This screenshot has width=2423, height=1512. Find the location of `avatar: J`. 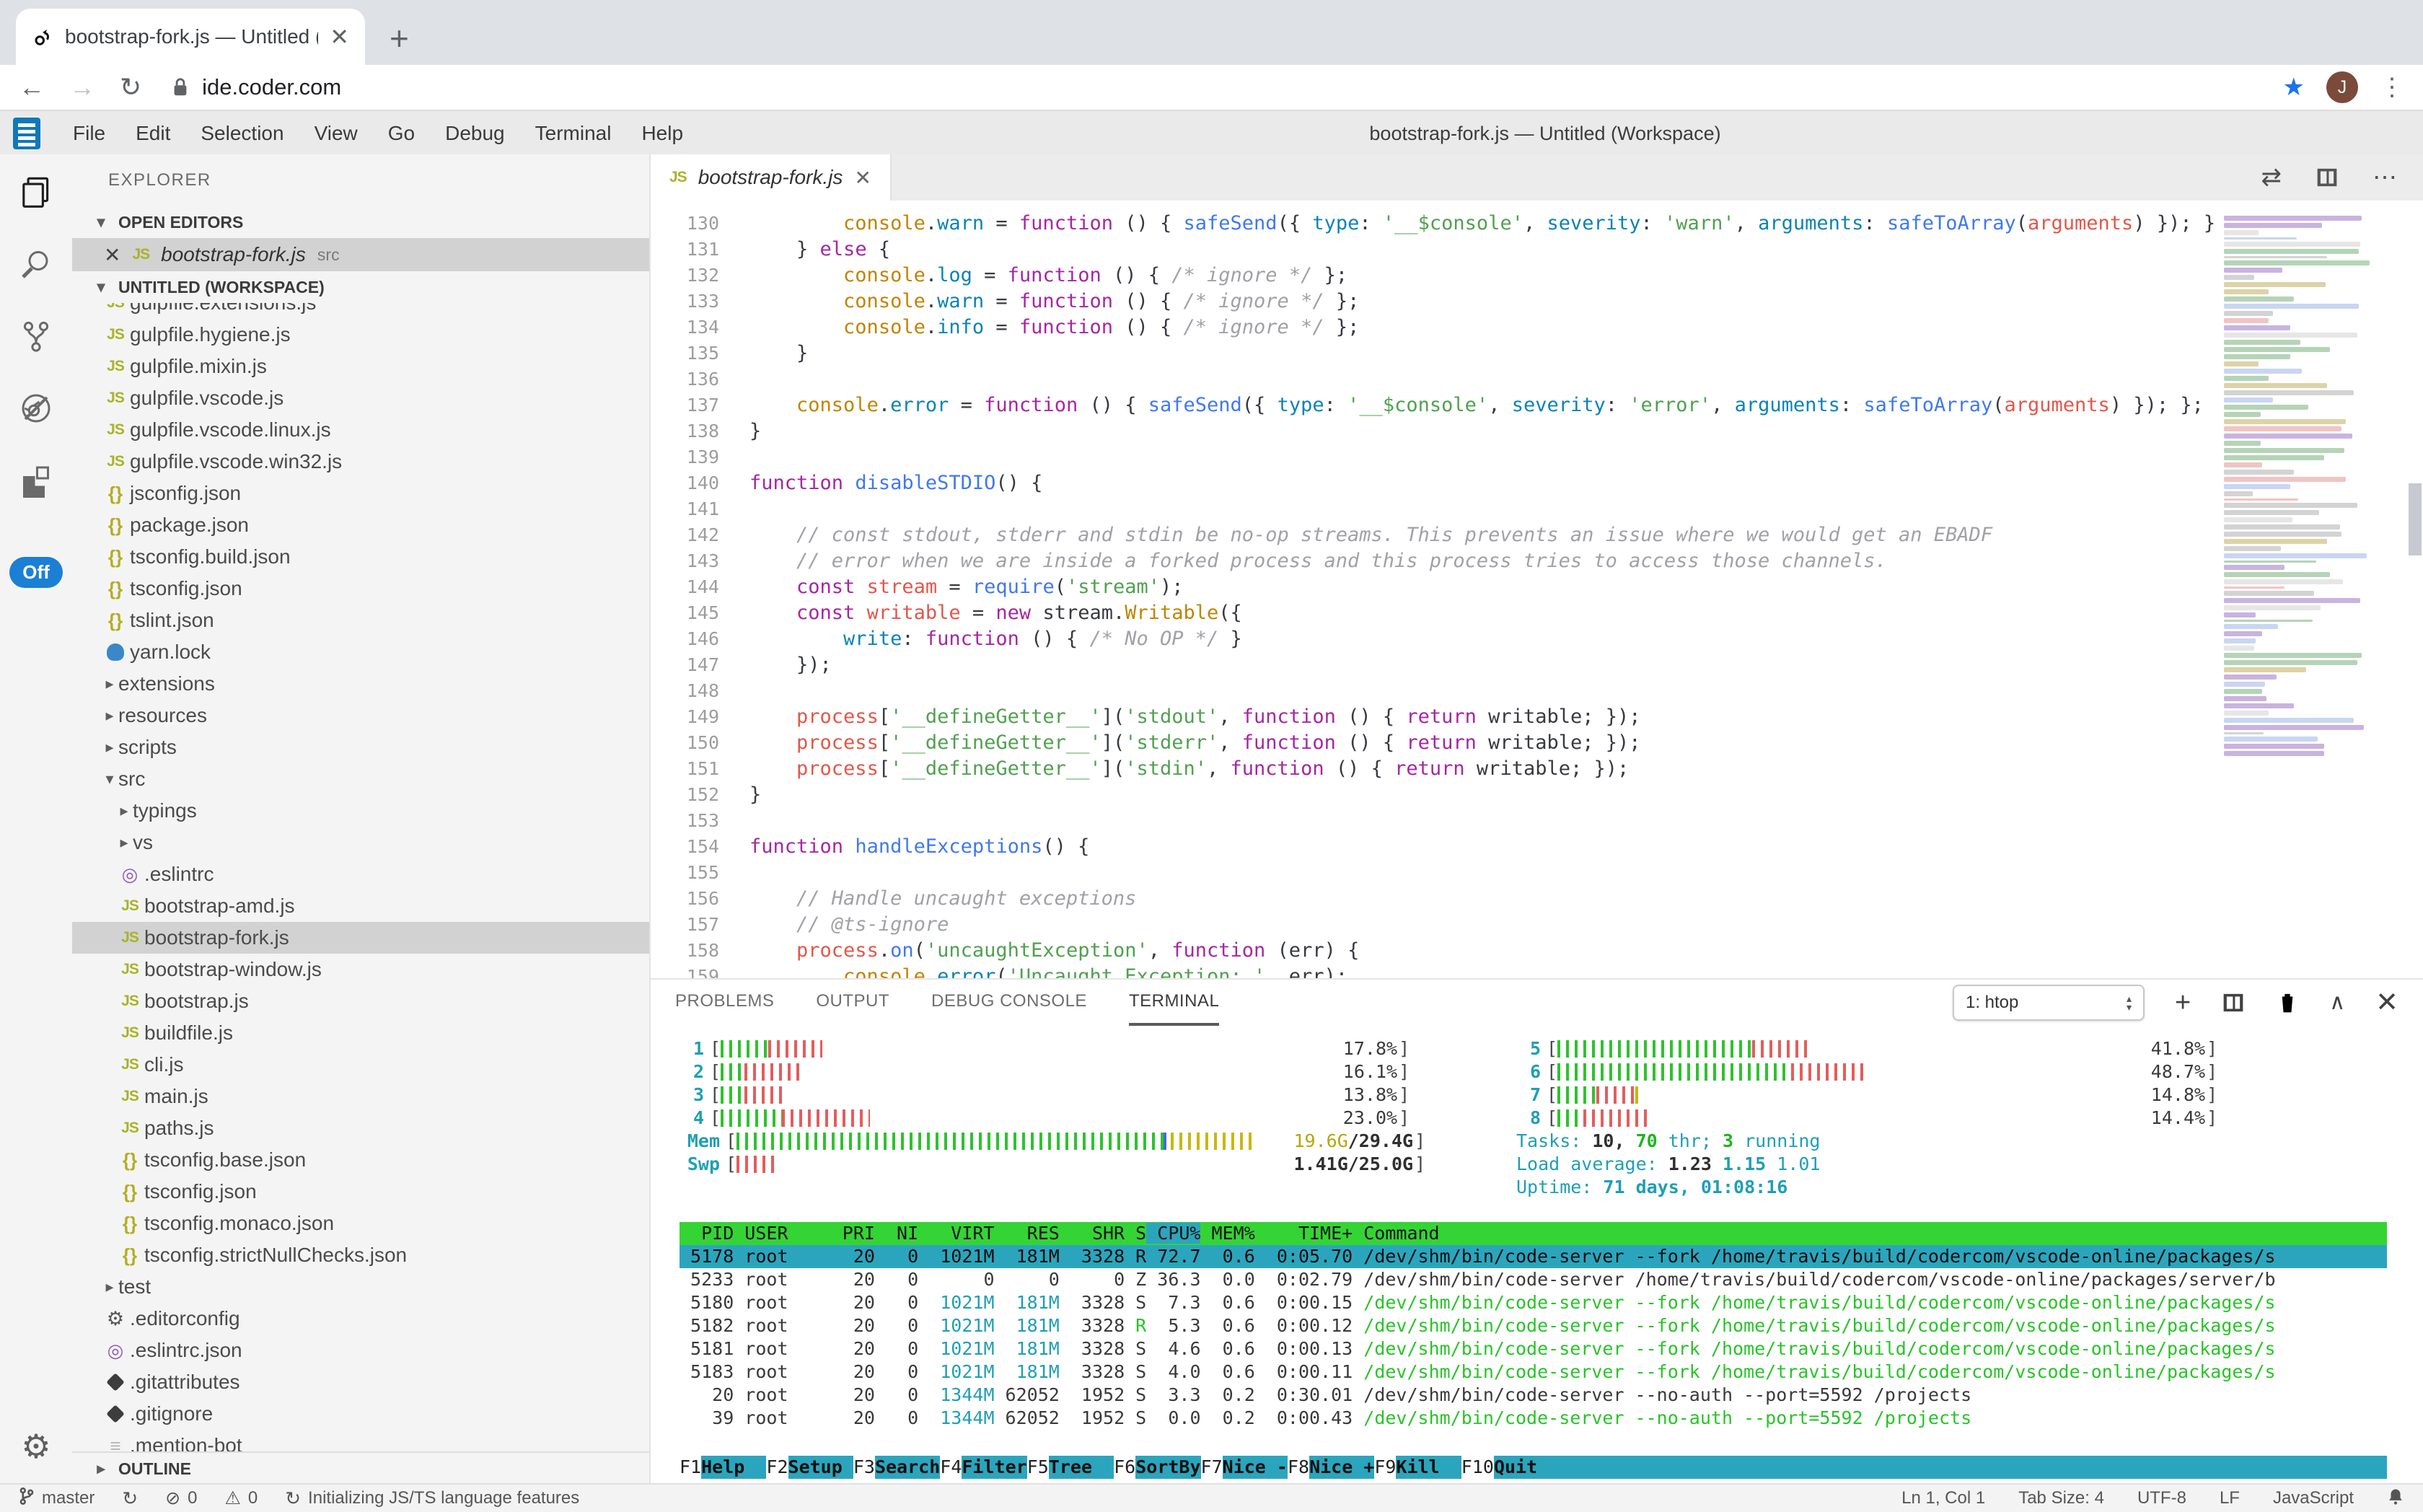

avatar: J is located at coordinates (2342, 87).